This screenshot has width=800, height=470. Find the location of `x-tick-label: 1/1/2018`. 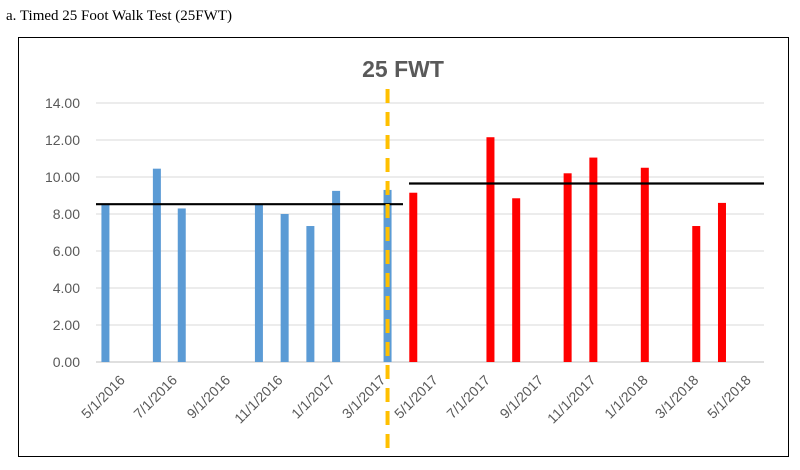

x-tick-label: 1/1/2018 is located at coordinates (626, 397).